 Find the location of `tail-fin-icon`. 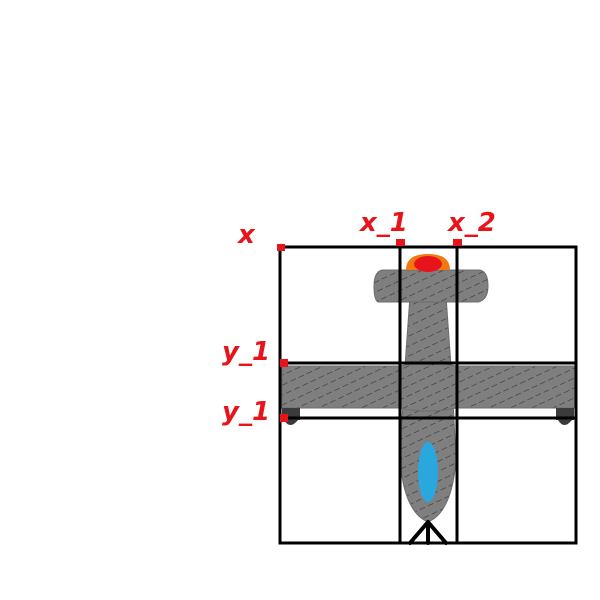

tail-fin-icon is located at coordinates (428, 532).